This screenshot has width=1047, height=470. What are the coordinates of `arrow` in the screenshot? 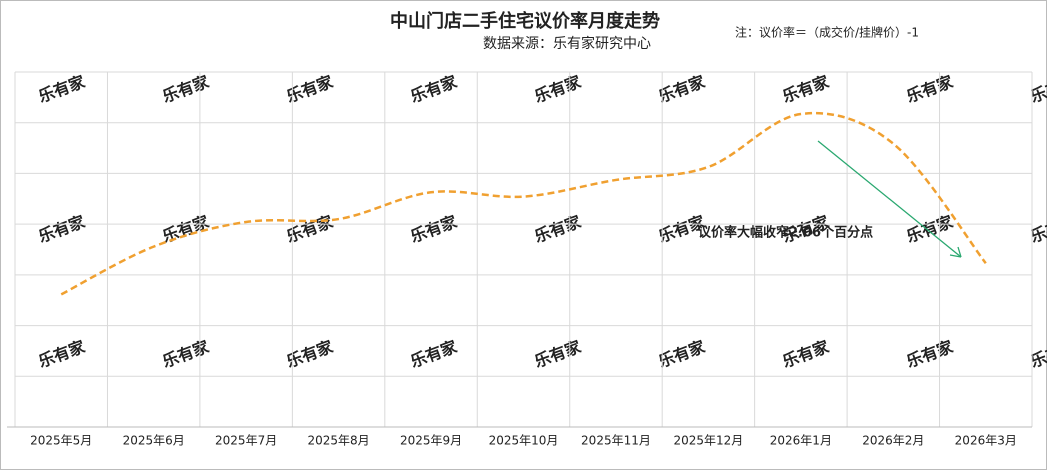 It's located at (889, 199).